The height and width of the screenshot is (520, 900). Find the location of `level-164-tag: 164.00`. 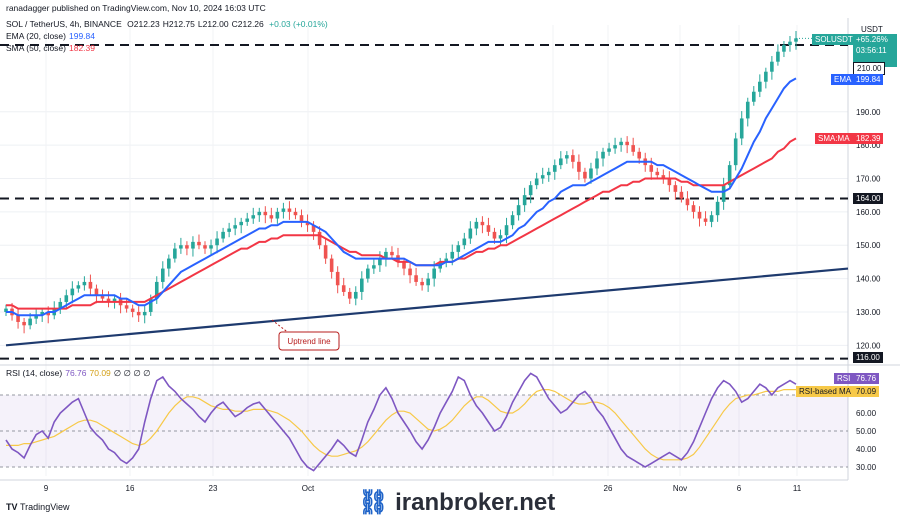

level-164-tag: 164.00 is located at coordinates (868, 198).